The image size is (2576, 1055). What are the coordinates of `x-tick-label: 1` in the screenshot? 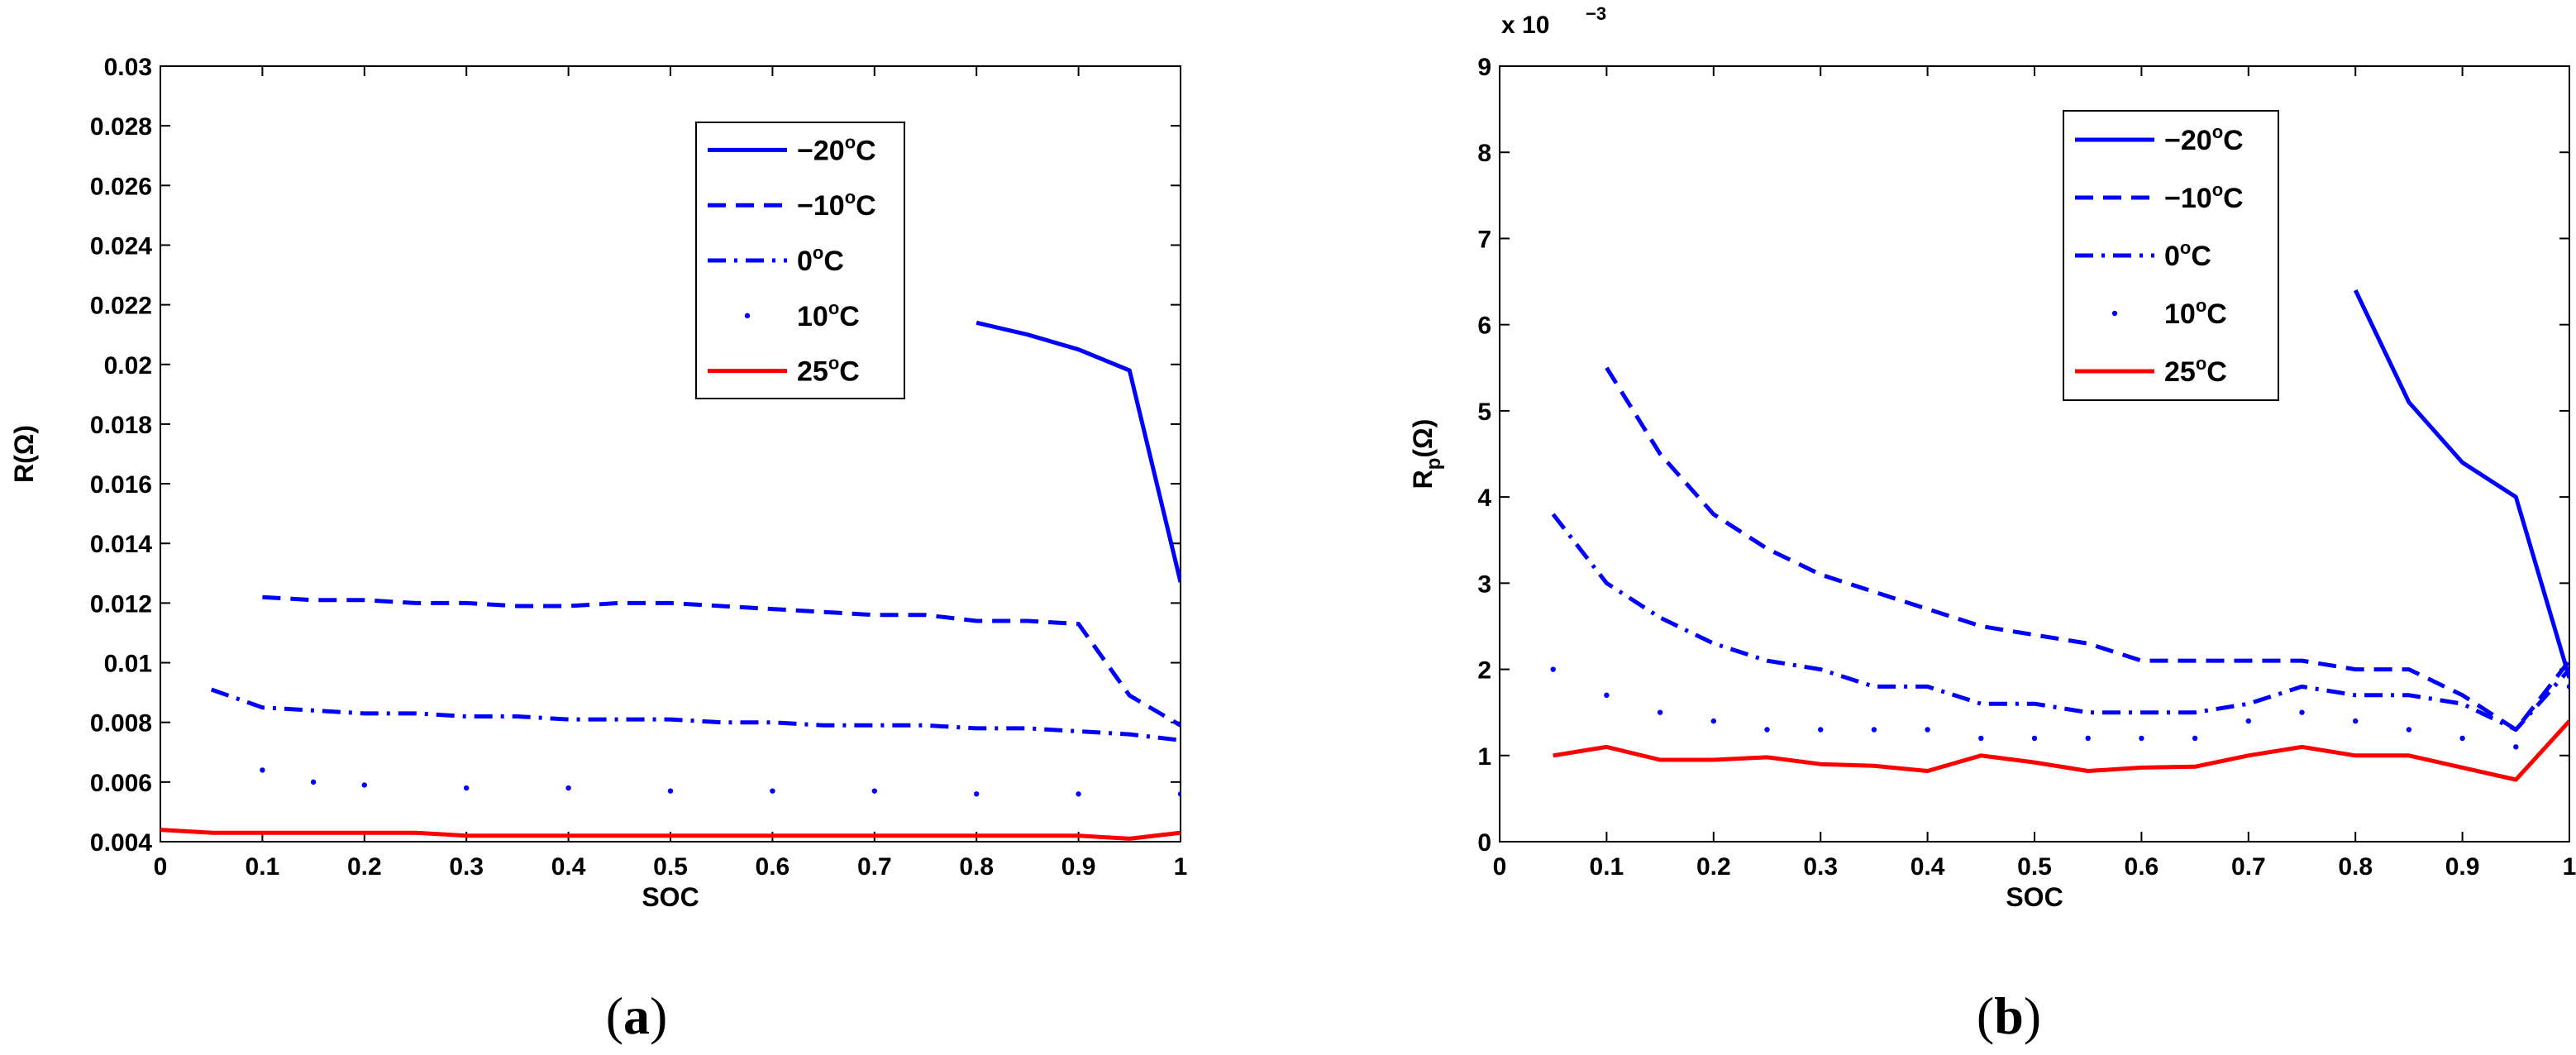 It's located at (2569, 867).